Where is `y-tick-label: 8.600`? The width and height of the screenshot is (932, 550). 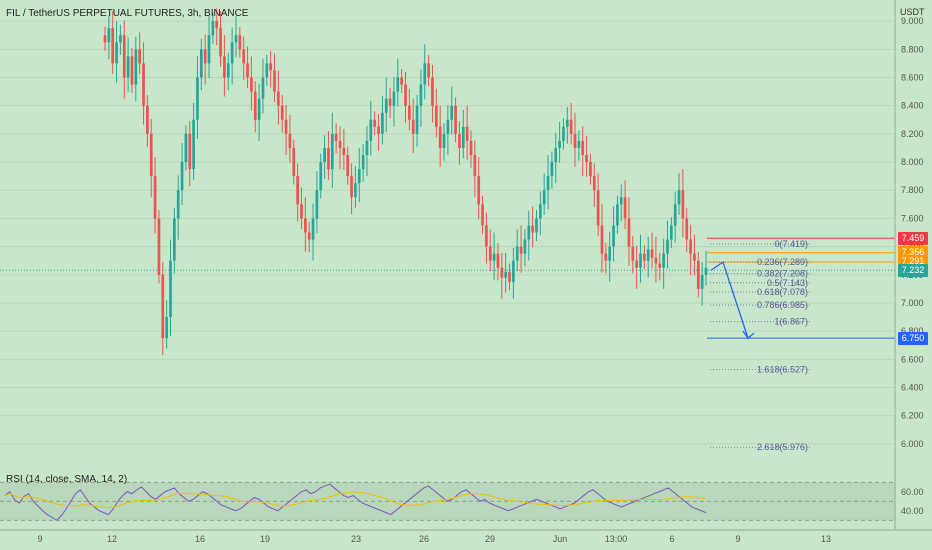 y-tick-label: 8.600 is located at coordinates (912, 78).